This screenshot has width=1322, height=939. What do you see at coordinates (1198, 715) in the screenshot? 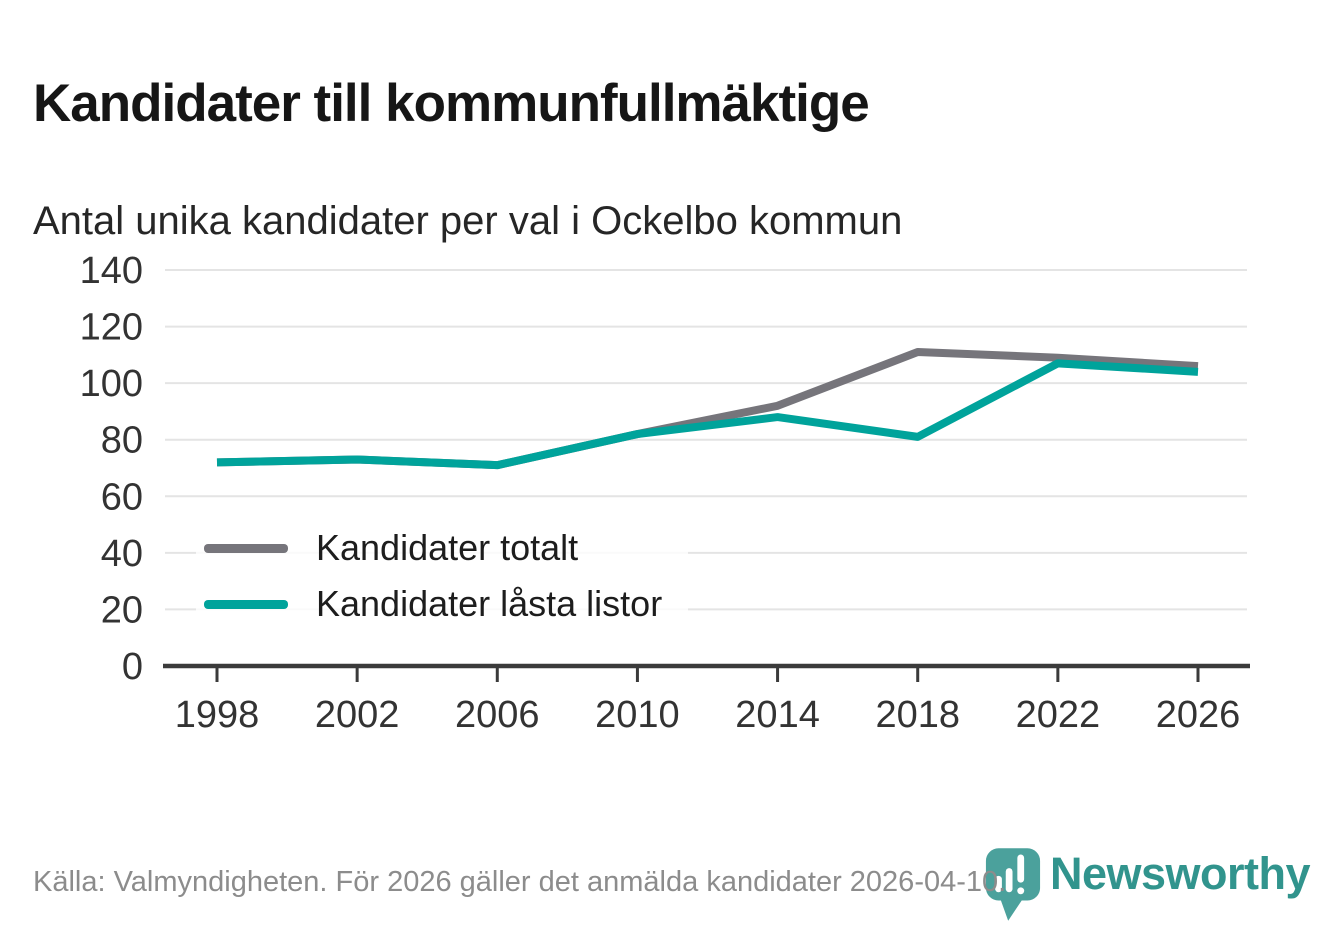
I see `x-tick-label: 2026` at bounding box center [1198, 715].